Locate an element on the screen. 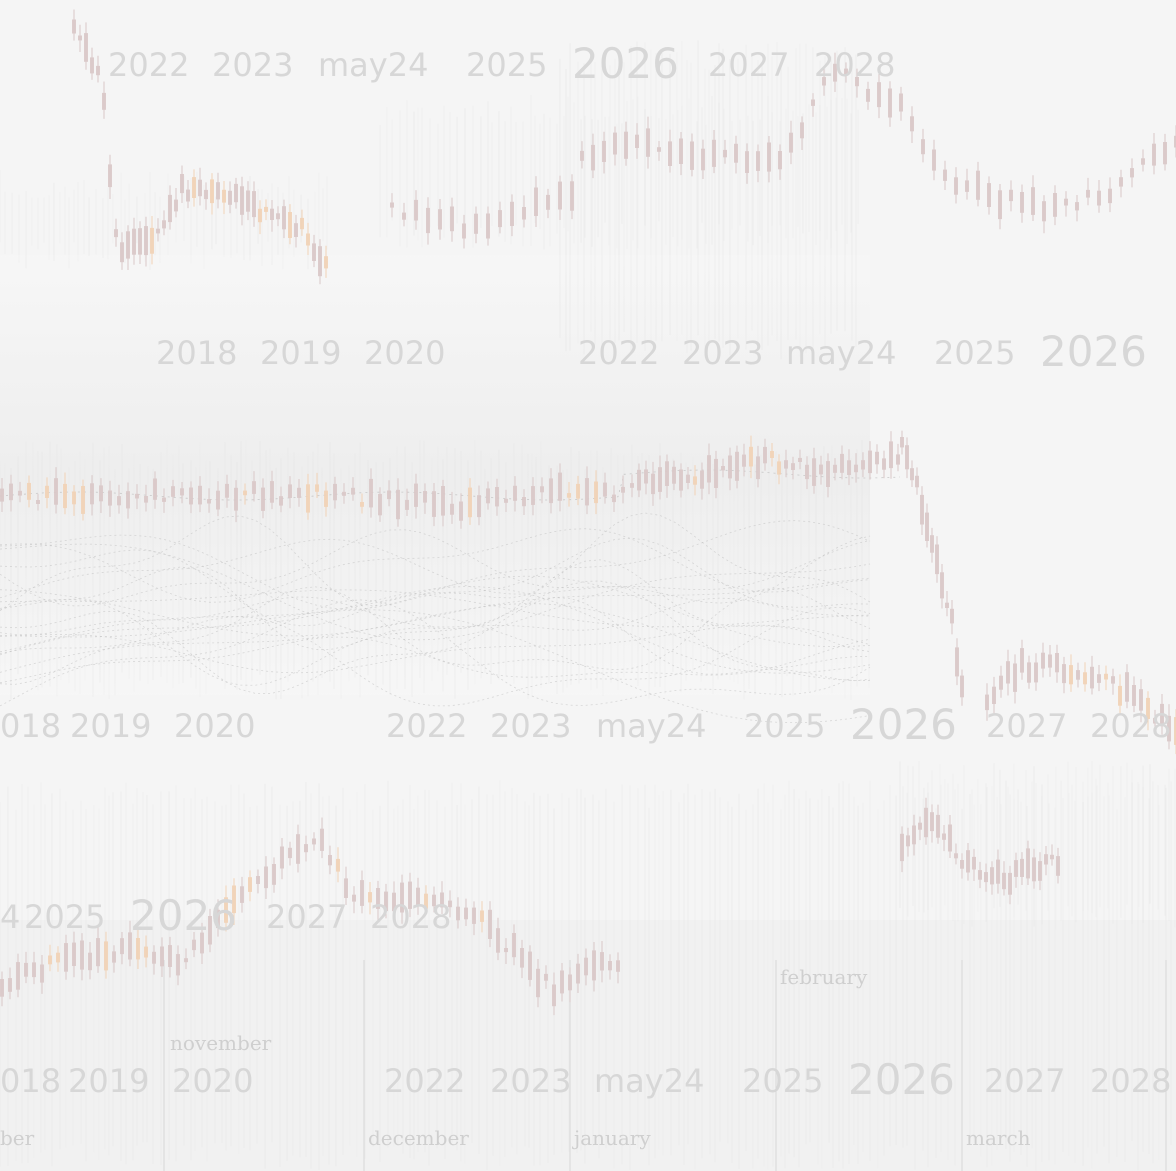  year-label: 2026 is located at coordinates (901, 1079).